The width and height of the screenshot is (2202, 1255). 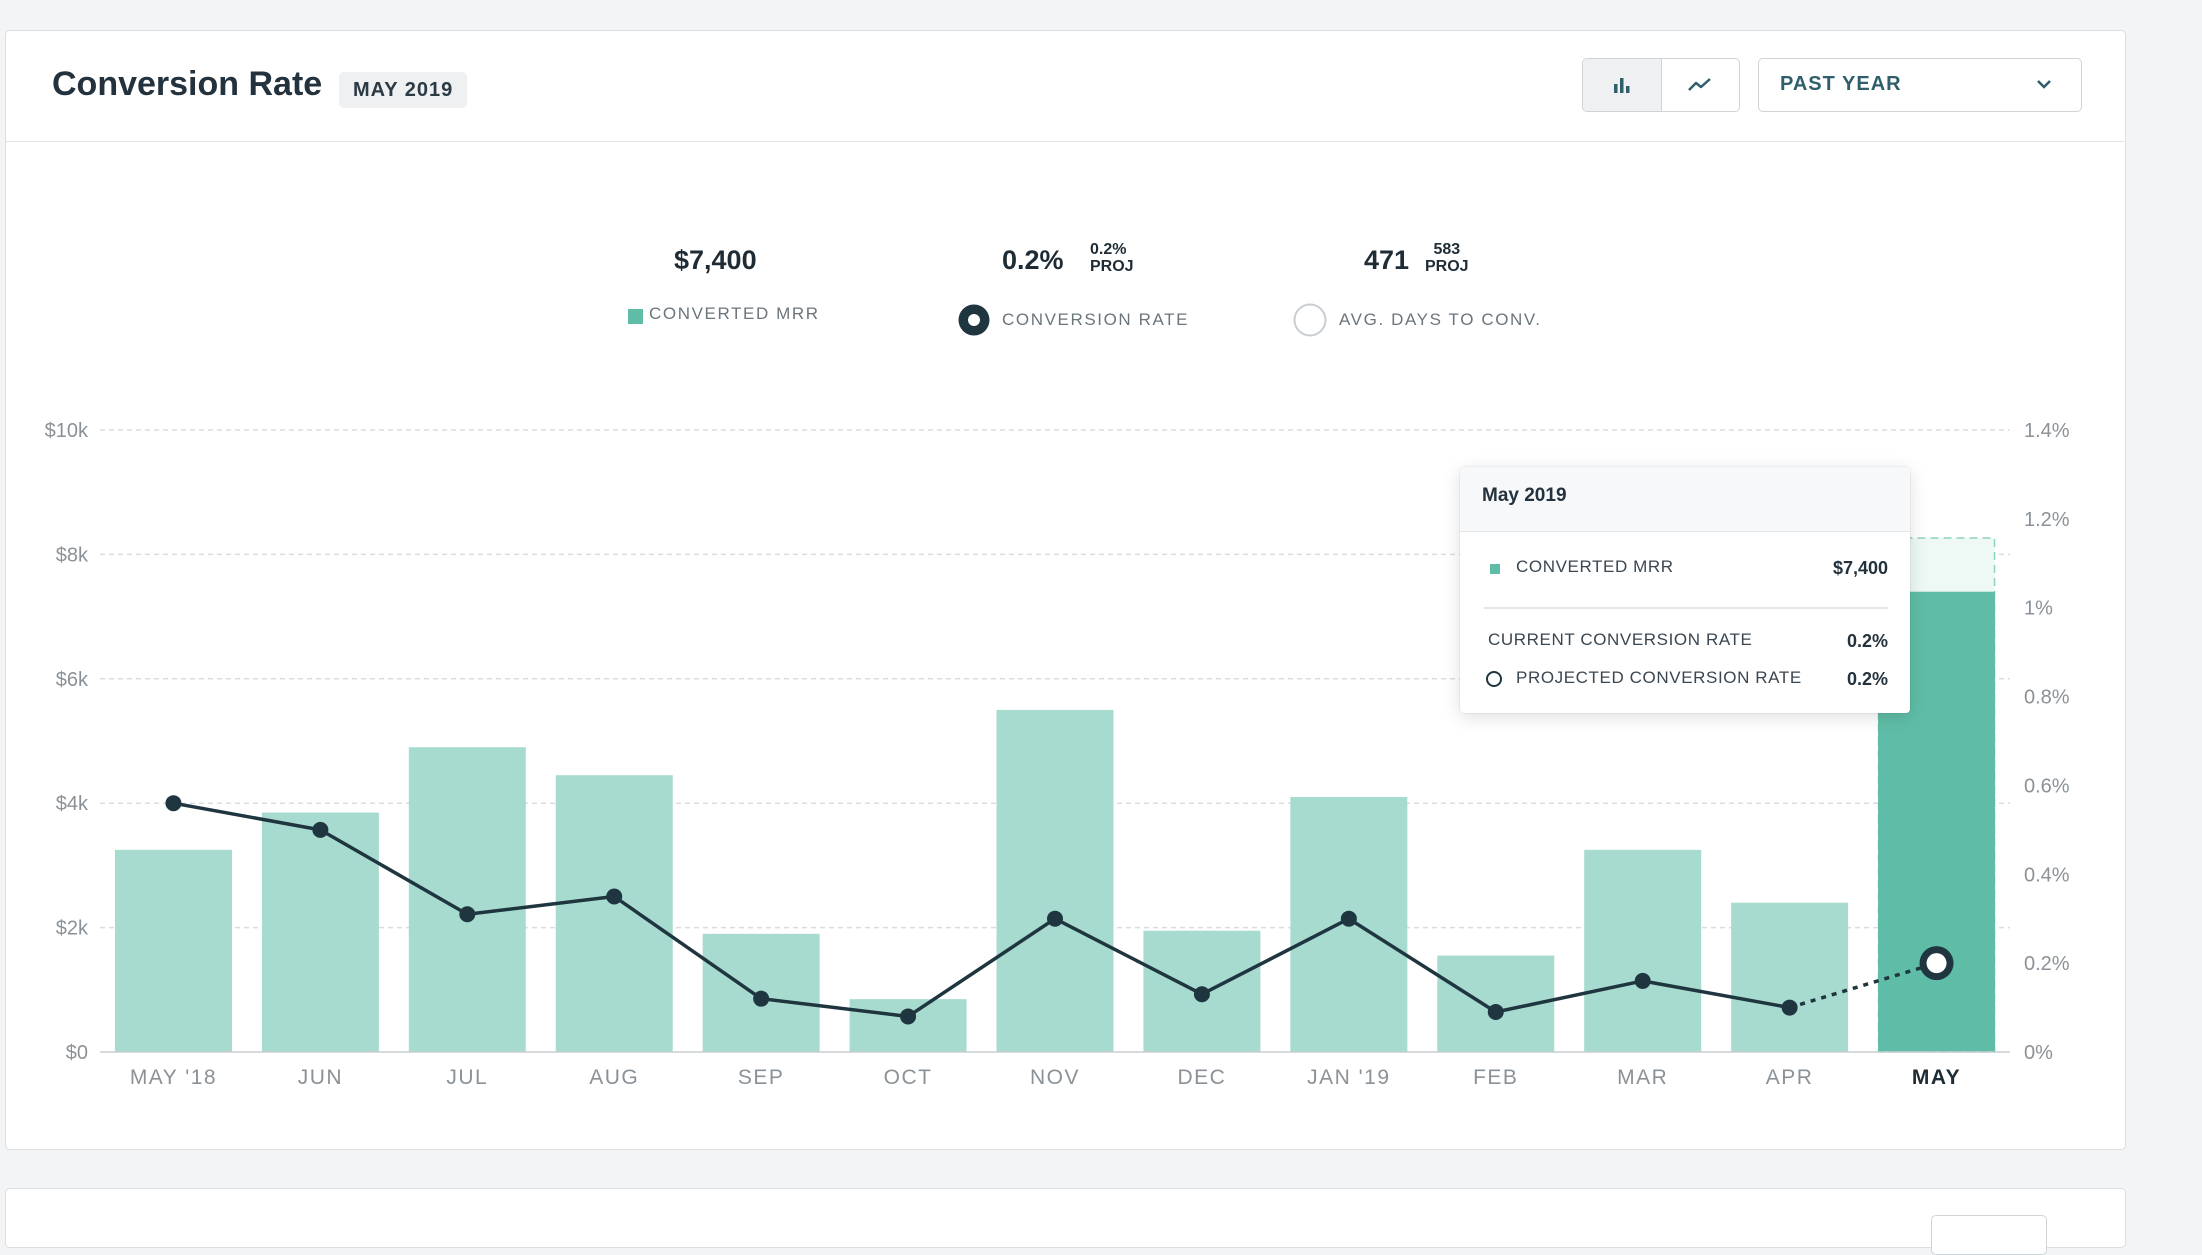 What do you see at coordinates (981, 910) in the screenshot?
I see `conversion-rate-line` at bounding box center [981, 910].